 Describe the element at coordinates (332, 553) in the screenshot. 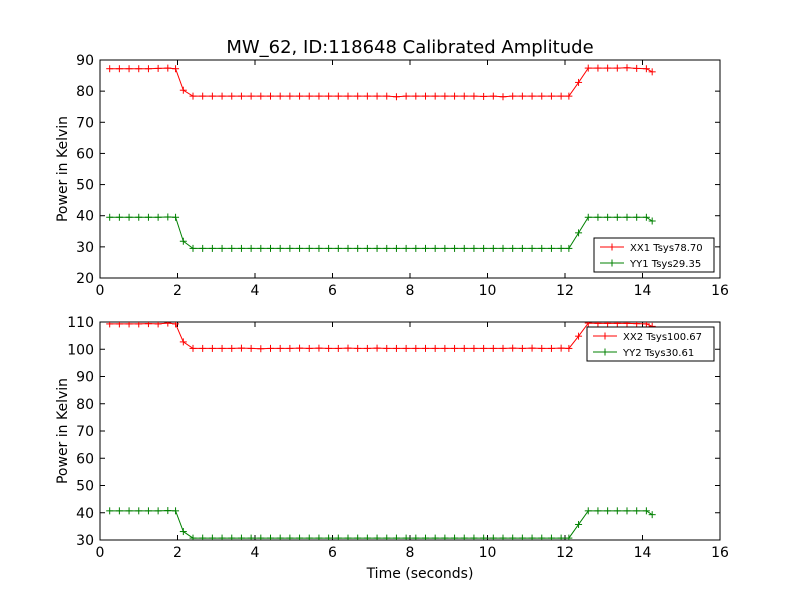

I see `x-tick-label: 6` at that location.